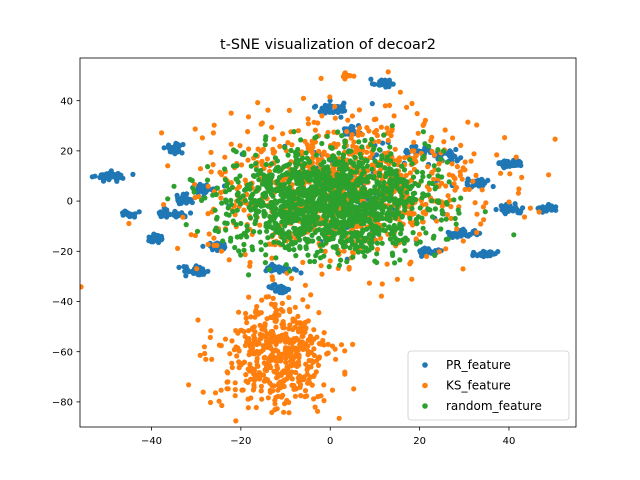 The width and height of the screenshot is (640, 480). What do you see at coordinates (66, 151) in the screenshot?
I see `y-tick-label: 20` at bounding box center [66, 151].